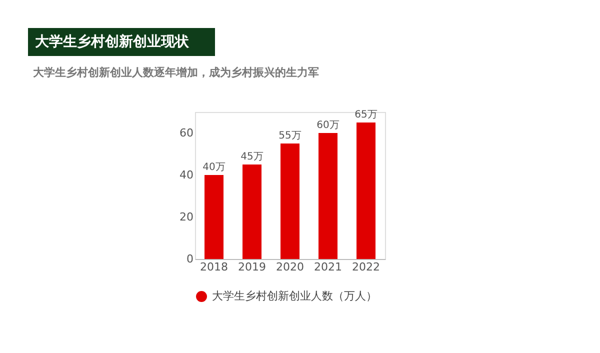 The image size is (600, 353). Describe the element at coordinates (112, 41) in the screenshot. I see `chart-title: 大学生乡村创新创业现状` at that location.